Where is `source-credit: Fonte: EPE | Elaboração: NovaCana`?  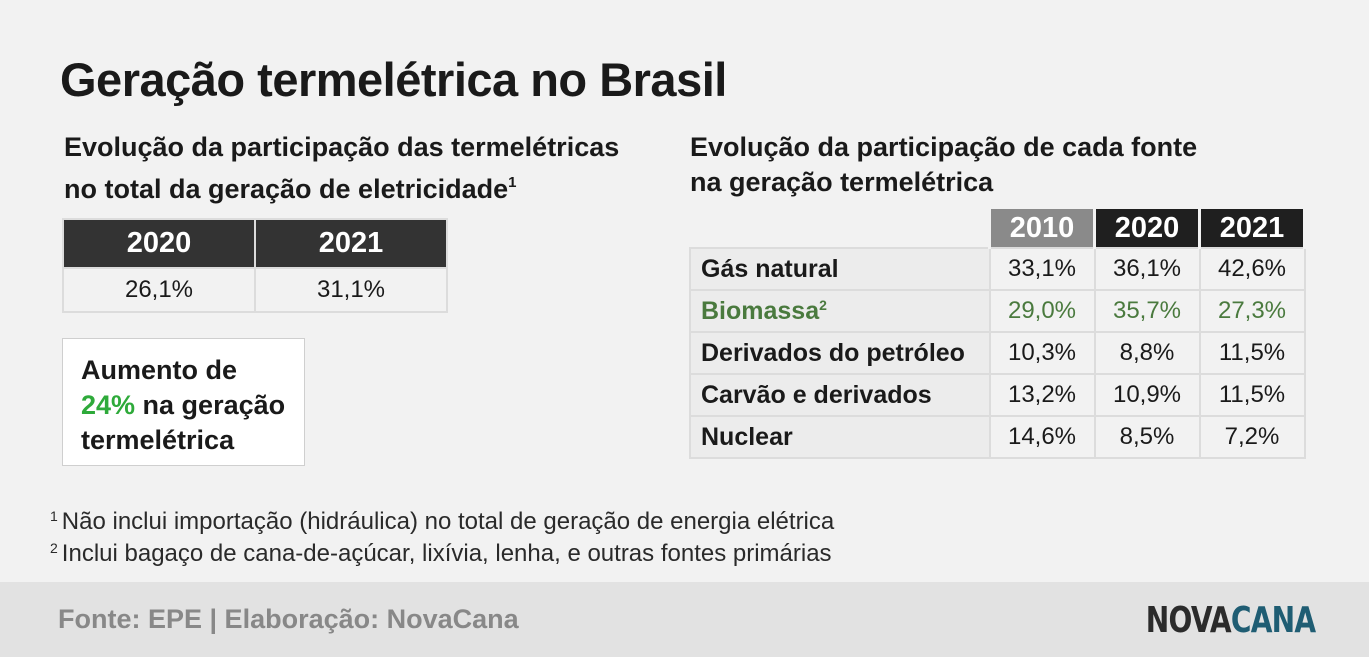 source-credit: Fonte: EPE | Elaboração: NovaCana is located at coordinates (288, 619).